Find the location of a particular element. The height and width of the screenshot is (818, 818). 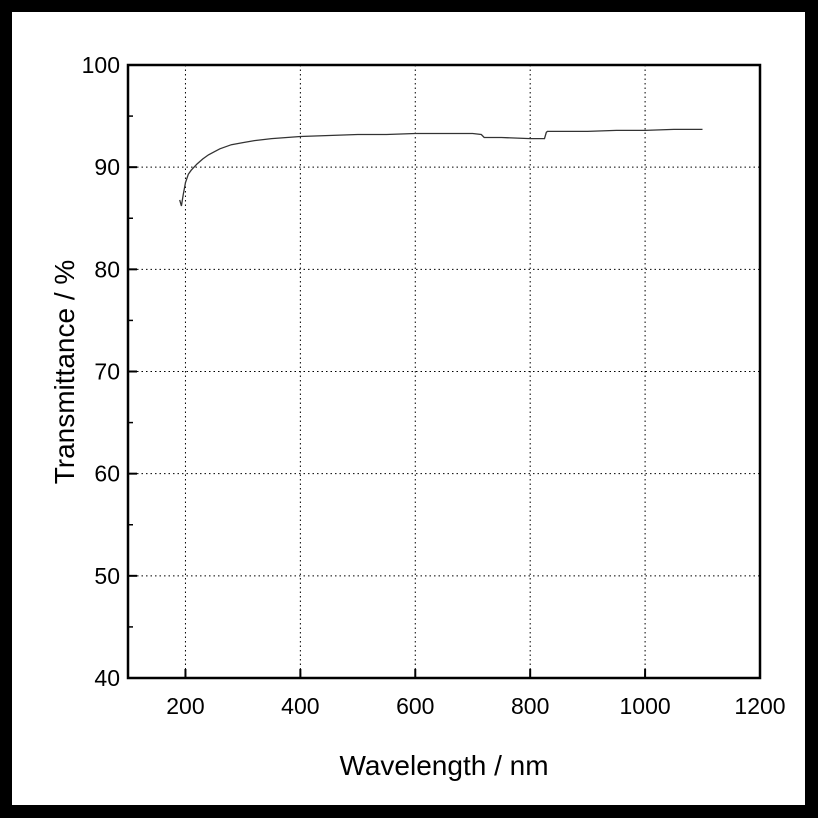

x-axis-title: Wavelength / nm is located at coordinates (443, 765).